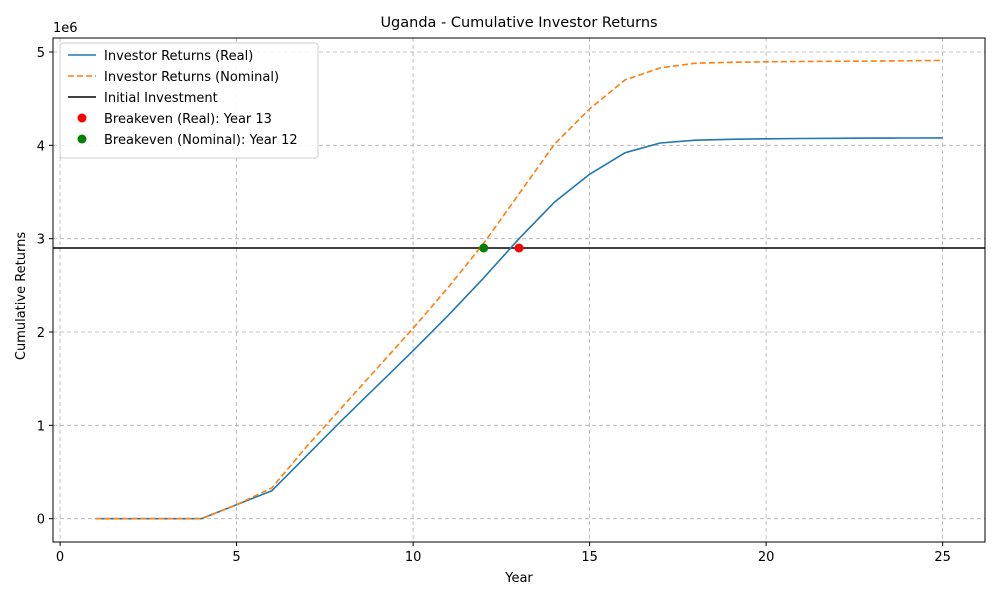 The width and height of the screenshot is (1000, 600). What do you see at coordinates (201, 140) in the screenshot?
I see `legend-entry-point: Breakeven (Nominal): Year 12` at bounding box center [201, 140].